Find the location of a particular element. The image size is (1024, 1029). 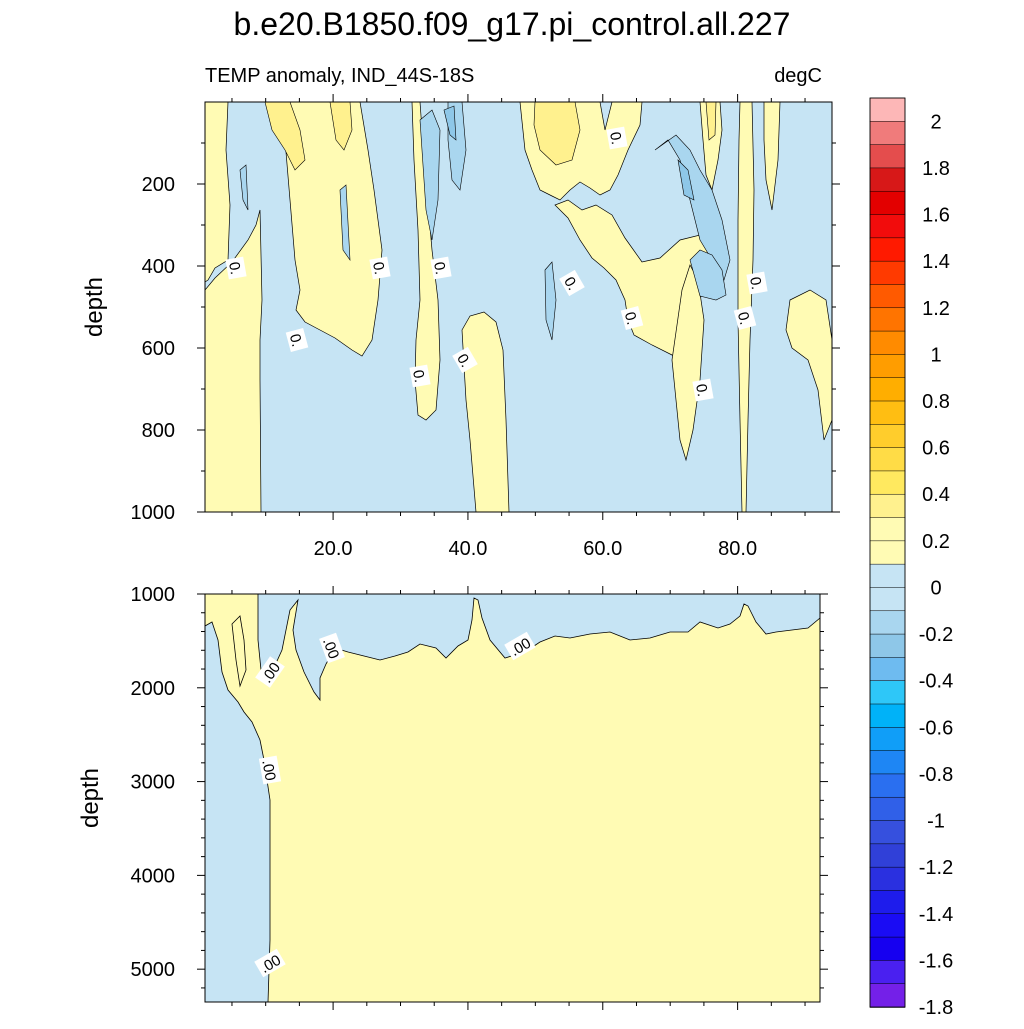

colorbar-label: -1.6 is located at coordinates (936, 961).